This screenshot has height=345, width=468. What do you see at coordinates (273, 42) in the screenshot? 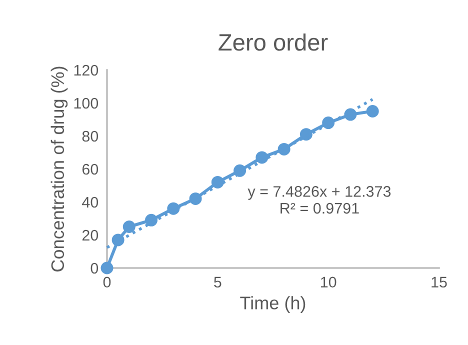
I see `chart-title: Zero order` at bounding box center [273, 42].